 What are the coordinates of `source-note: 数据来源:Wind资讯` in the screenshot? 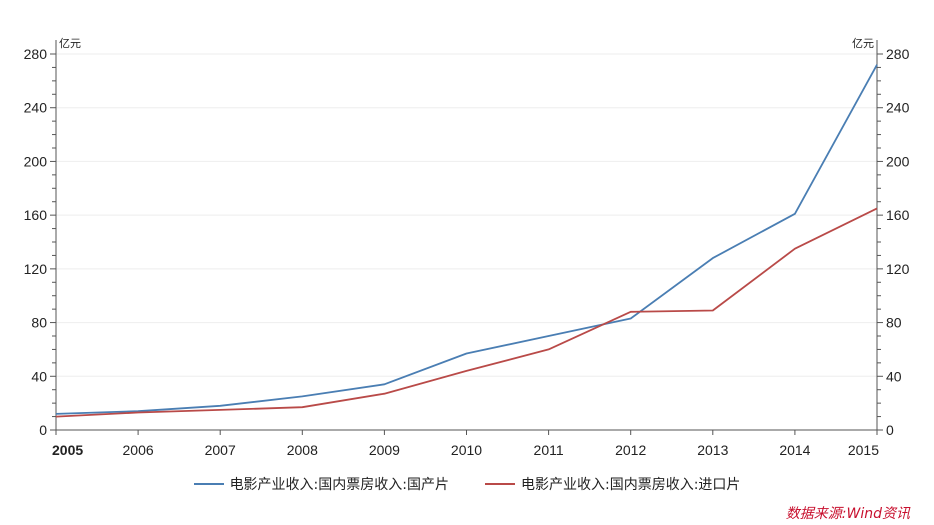 It's located at (847, 514).